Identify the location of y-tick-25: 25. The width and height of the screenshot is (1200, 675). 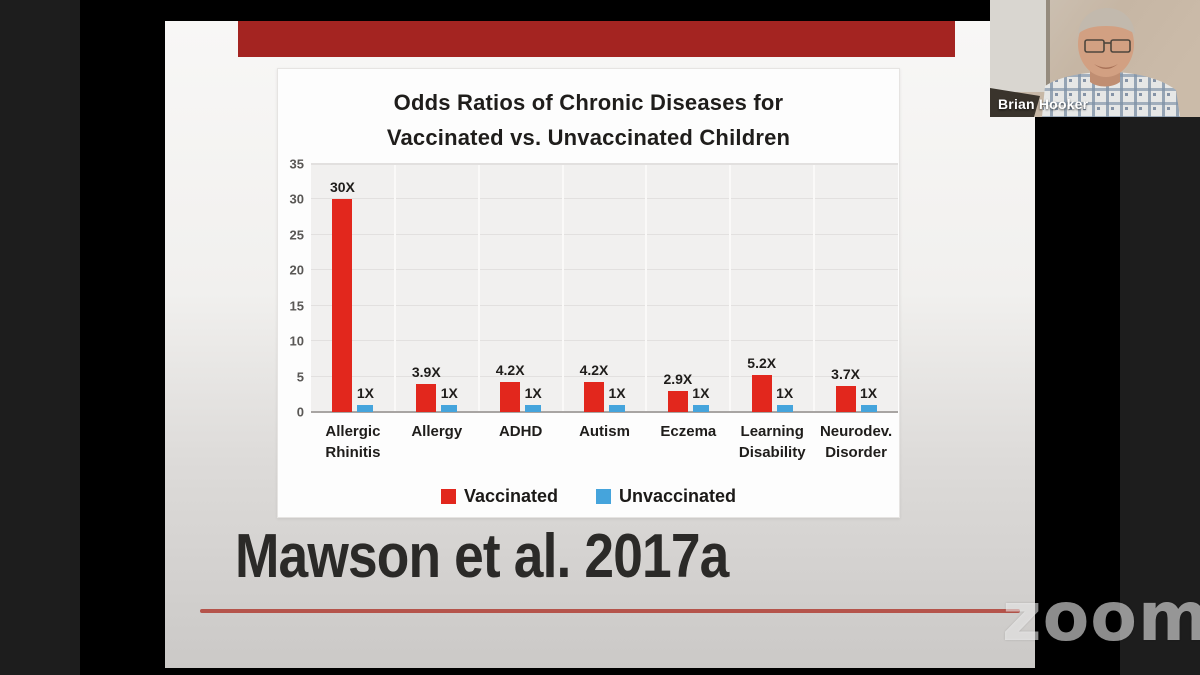
(296, 235).